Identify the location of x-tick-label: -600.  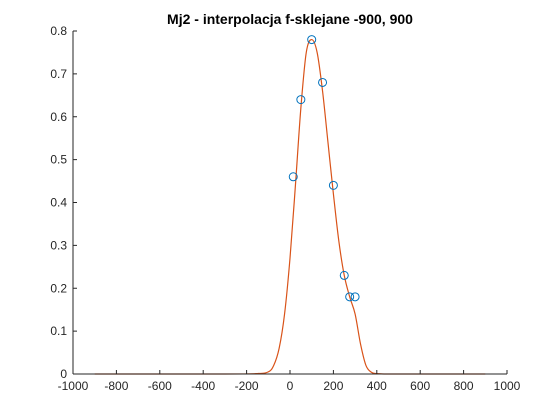
(160, 386).